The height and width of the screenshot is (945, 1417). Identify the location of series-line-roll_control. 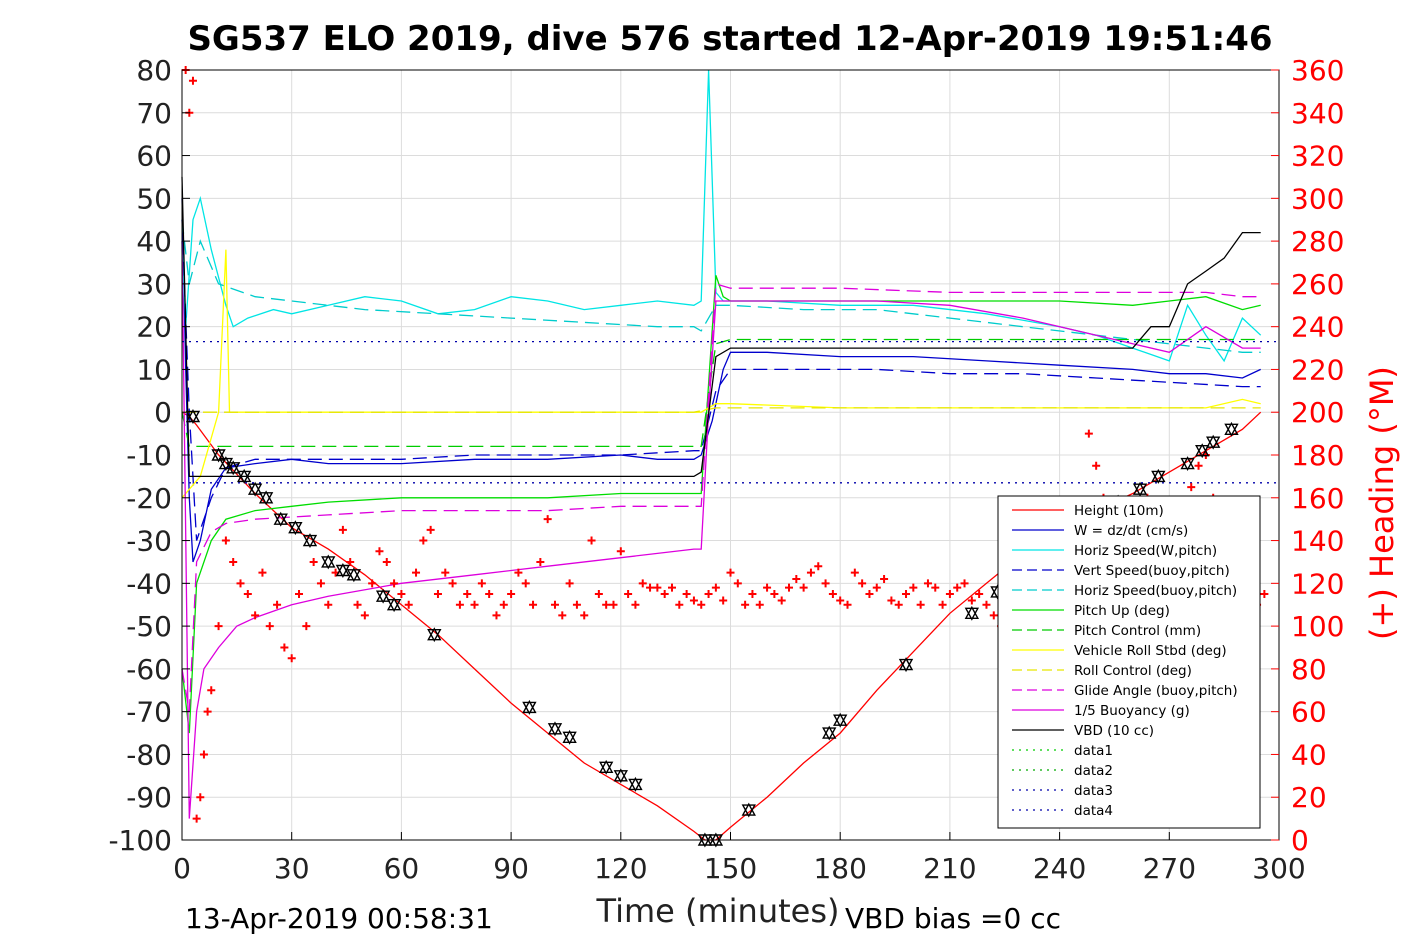
(721, 410).